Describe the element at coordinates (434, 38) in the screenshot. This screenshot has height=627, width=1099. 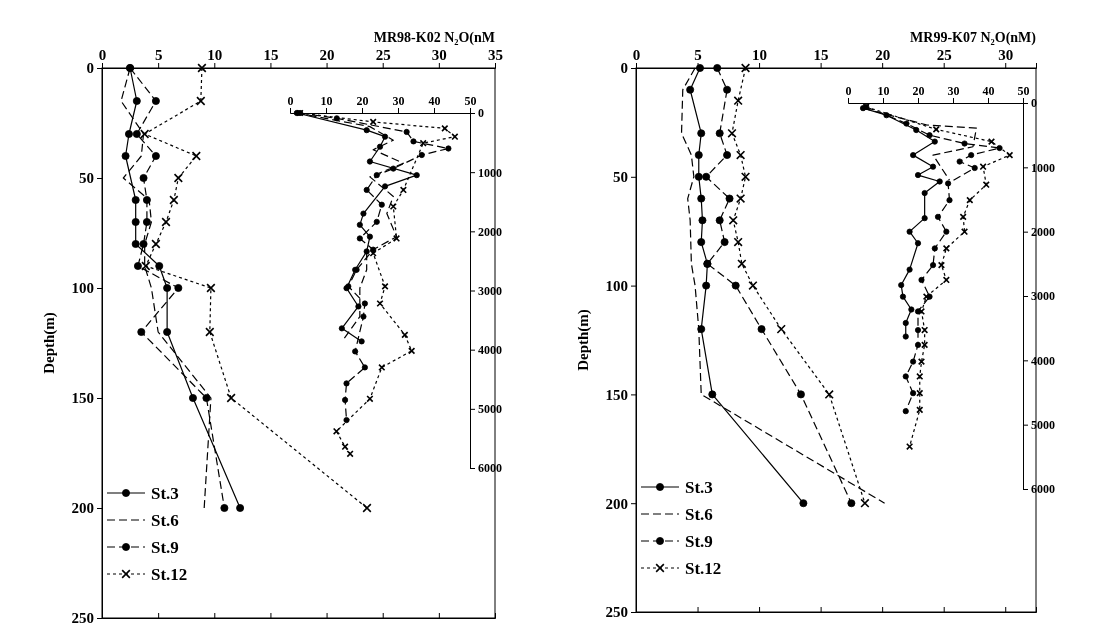
I see `x-axis-title: MR98-K02 N₂O(nM` at that location.